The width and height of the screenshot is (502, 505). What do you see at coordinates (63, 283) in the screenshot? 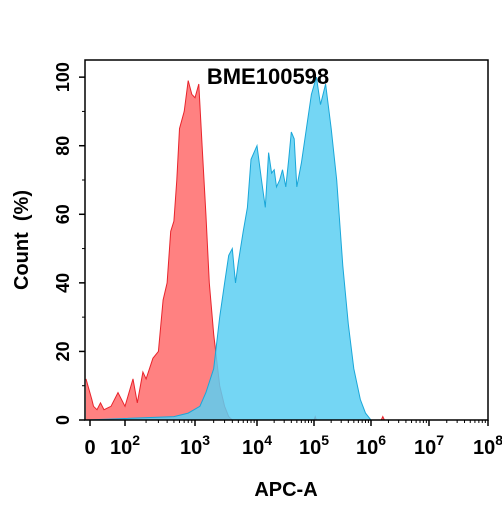
I see `y-tick-label: 40` at bounding box center [63, 283].